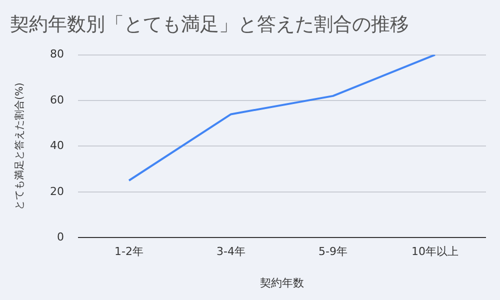 The image size is (500, 300). Describe the element at coordinates (57, 99) in the screenshot. I see `y-tick-label: 60` at that location.